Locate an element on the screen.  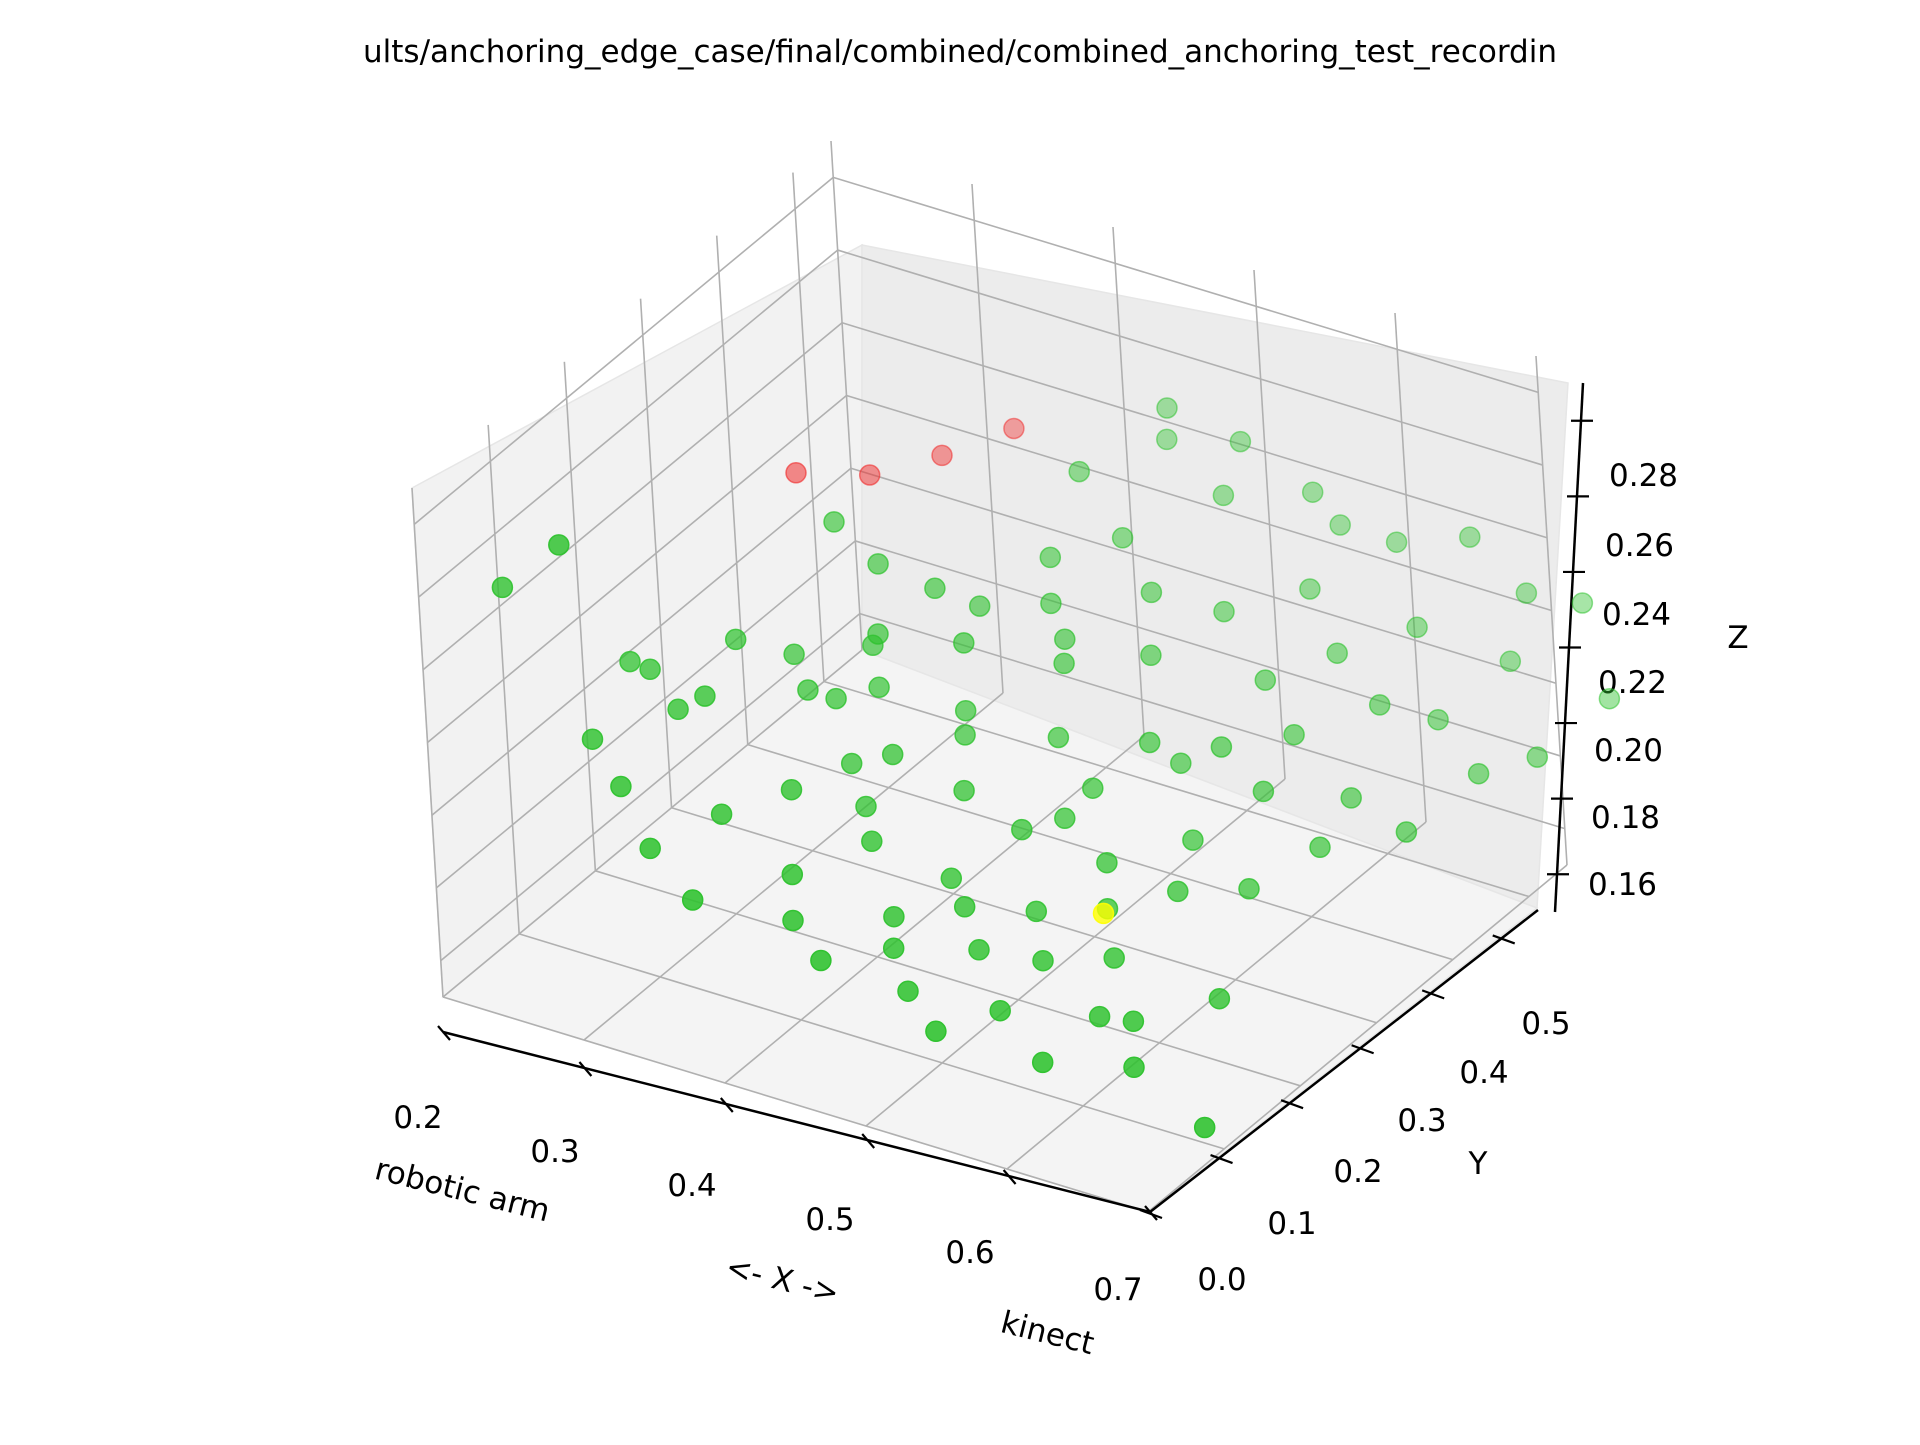
z-tick-label: 0.28 is located at coordinates (1643, 476).